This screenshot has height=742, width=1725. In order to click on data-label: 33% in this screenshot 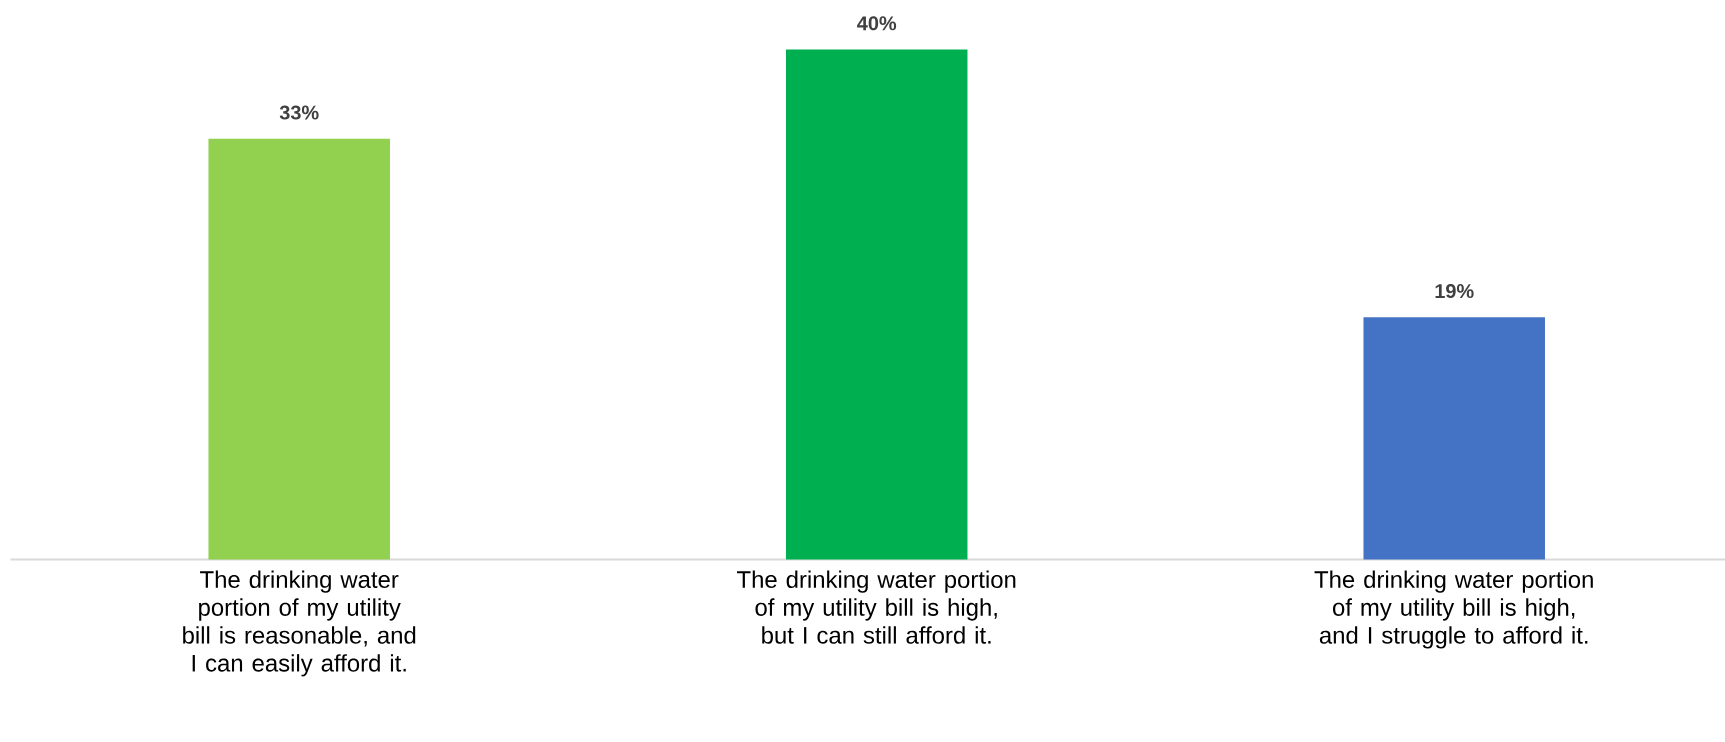, I will do `click(299, 112)`.